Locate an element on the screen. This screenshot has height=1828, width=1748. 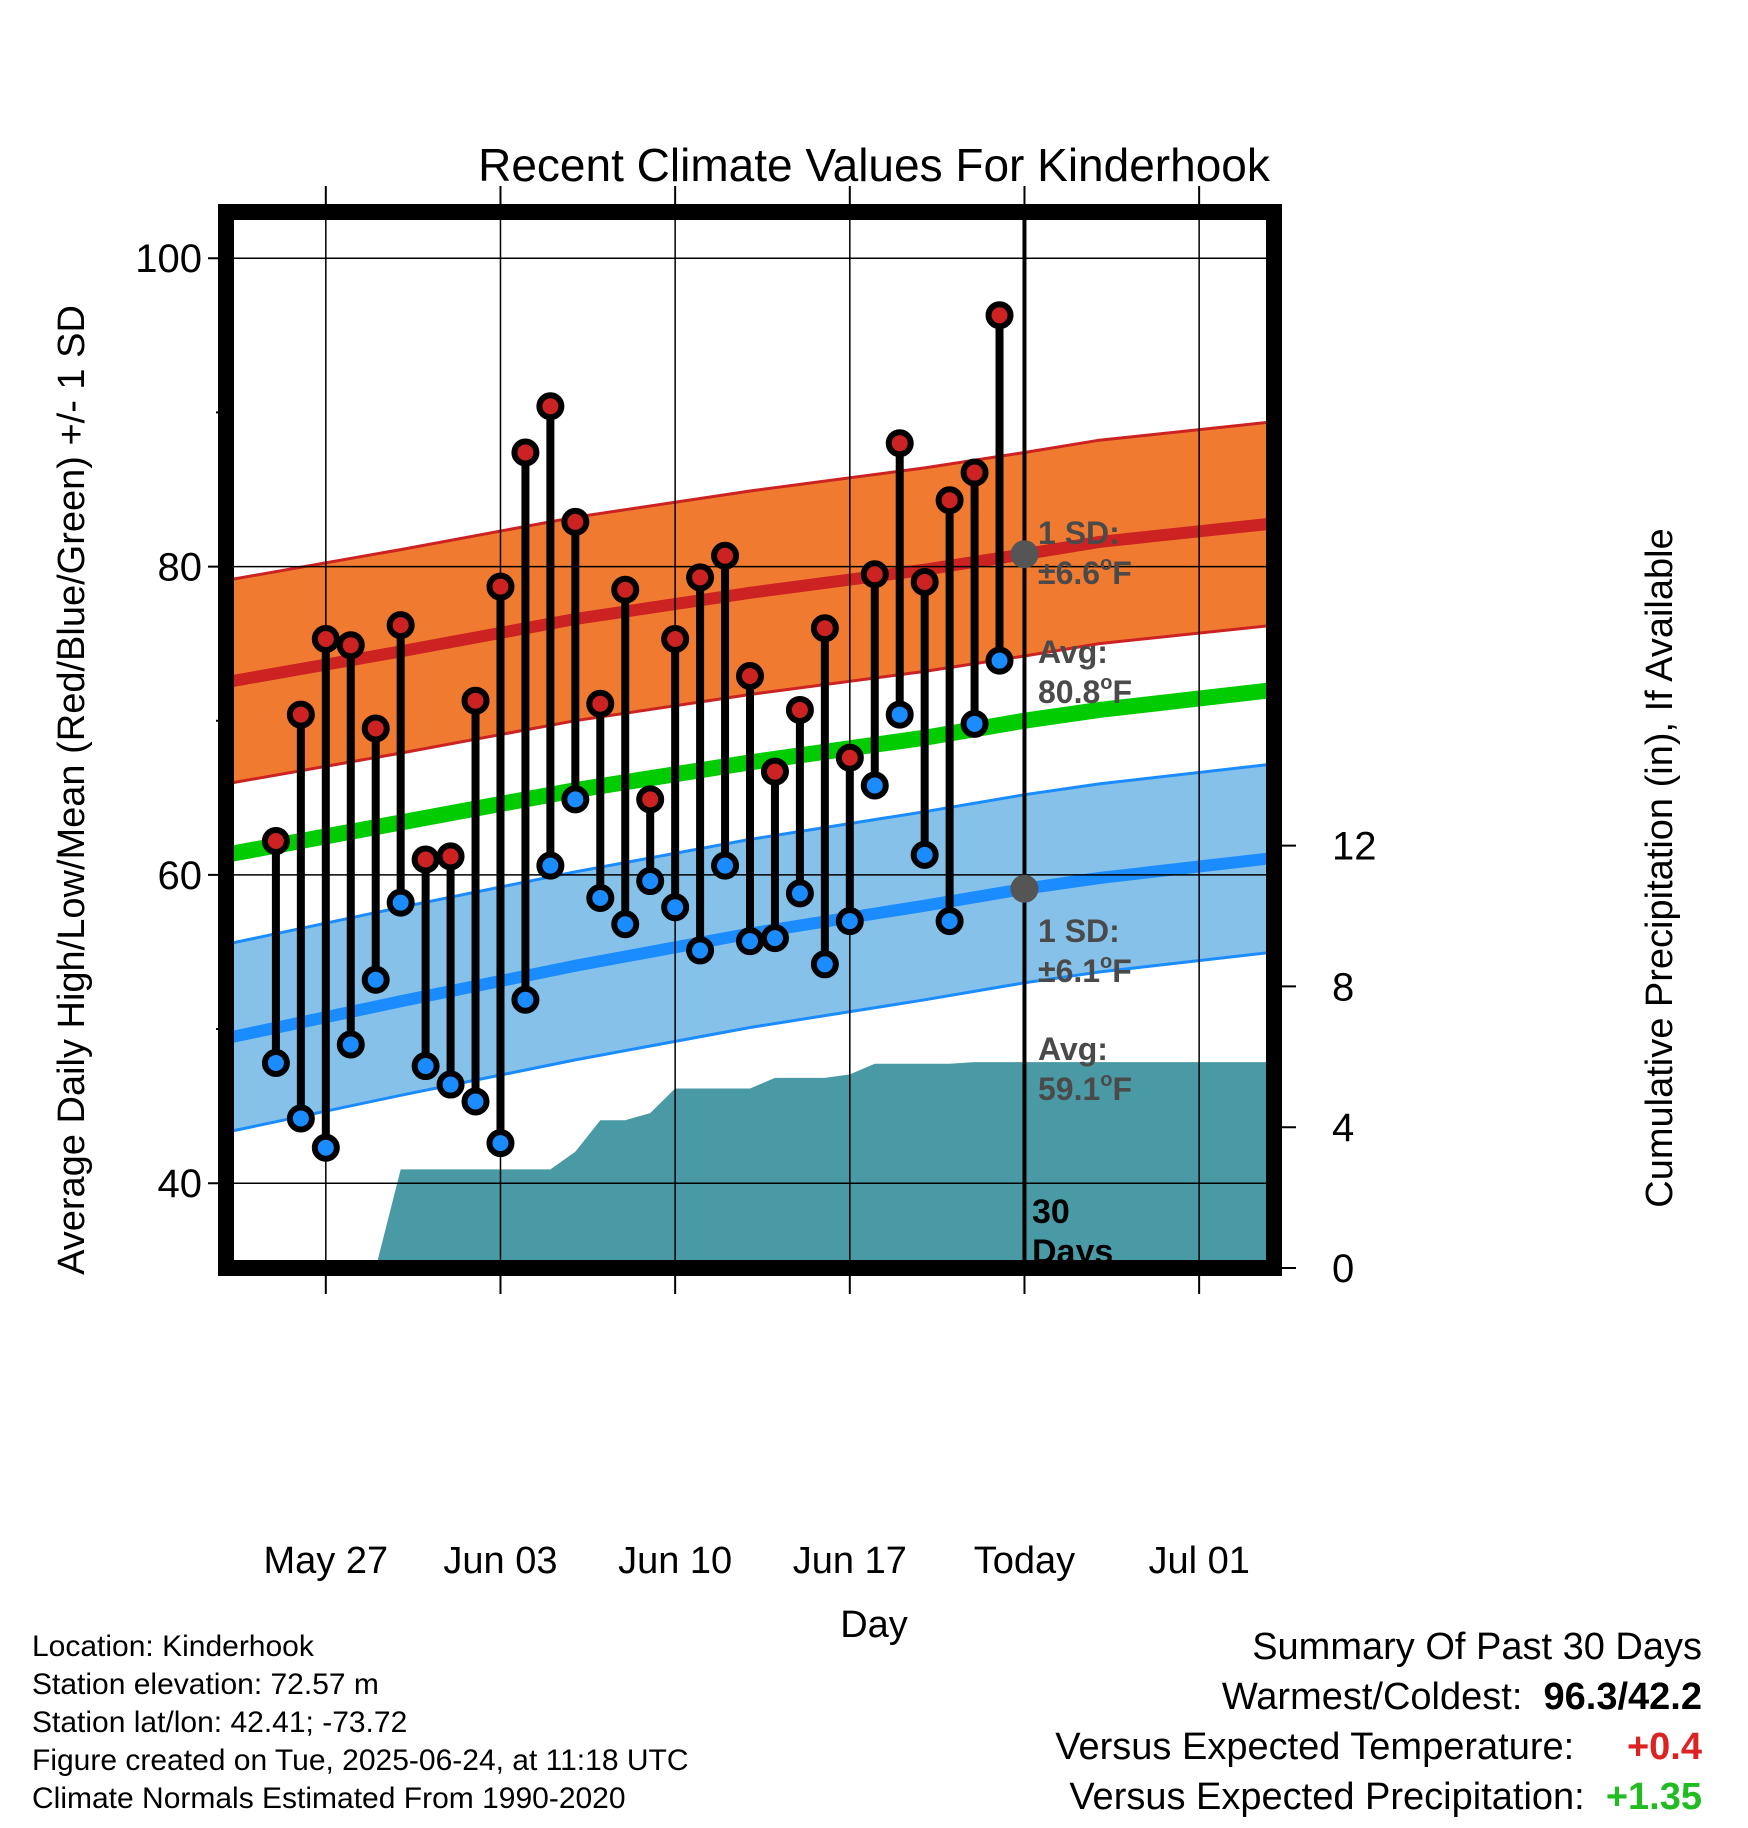
normals-text: Climate Normals Estimated From 1990-2020 is located at coordinates (329, 1798).